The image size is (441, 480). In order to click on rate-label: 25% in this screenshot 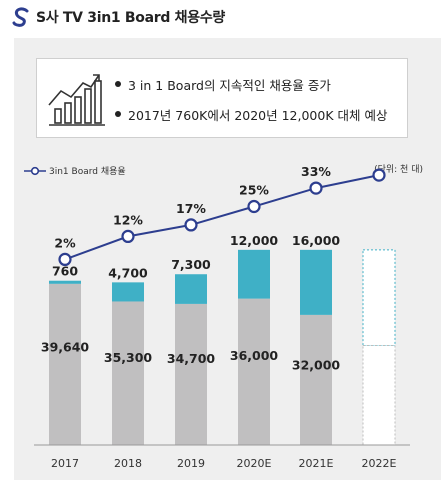, I will do `click(254, 190)`.